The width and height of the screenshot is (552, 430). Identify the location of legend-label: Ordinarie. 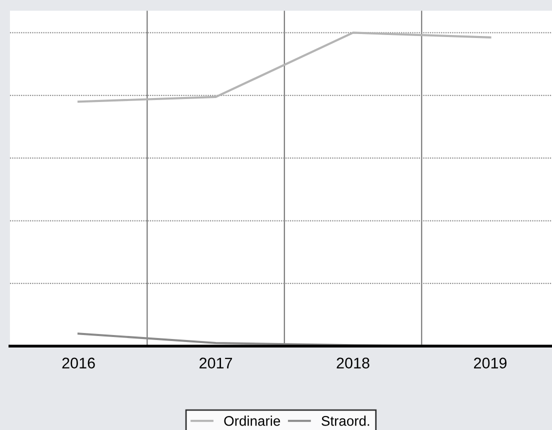
(252, 421).